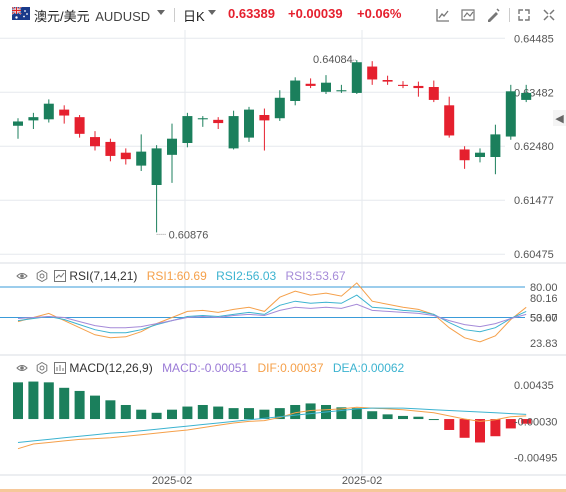  I want to click on rsi-axis-label: 80.00, so click(544, 288).